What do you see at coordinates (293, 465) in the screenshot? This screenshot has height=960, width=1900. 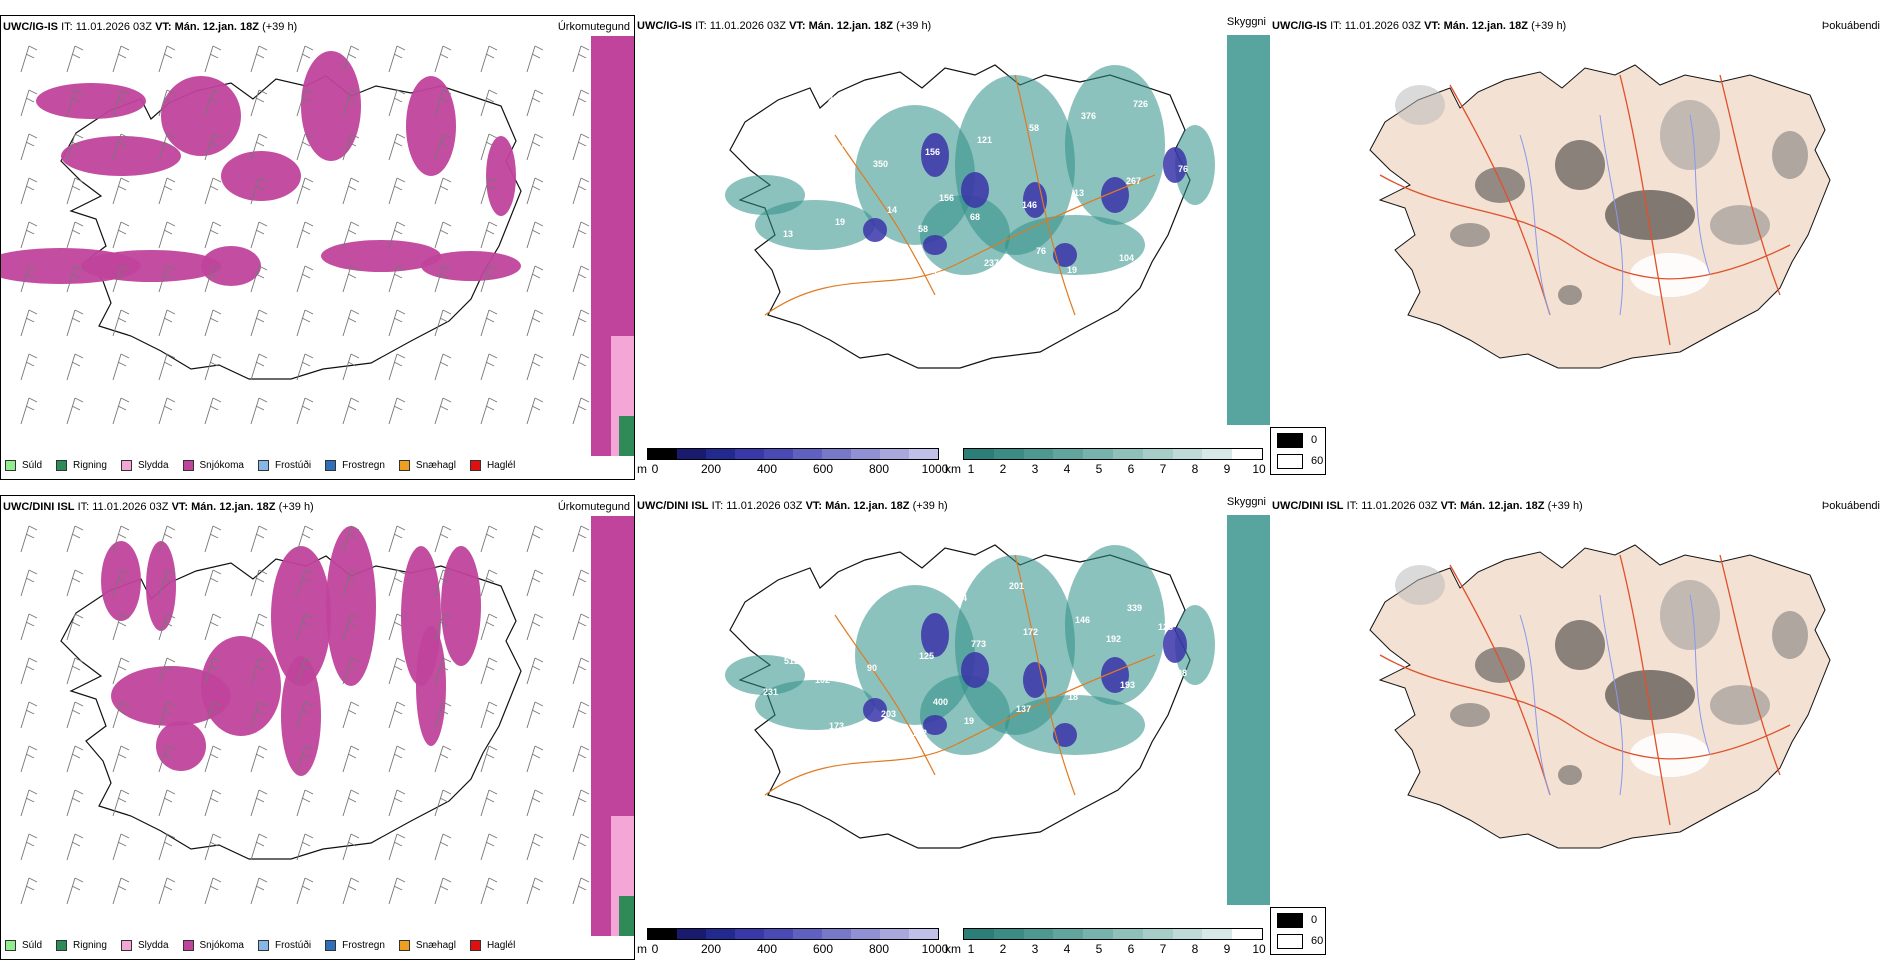 I see `legend-label: Frostúði` at bounding box center [293, 465].